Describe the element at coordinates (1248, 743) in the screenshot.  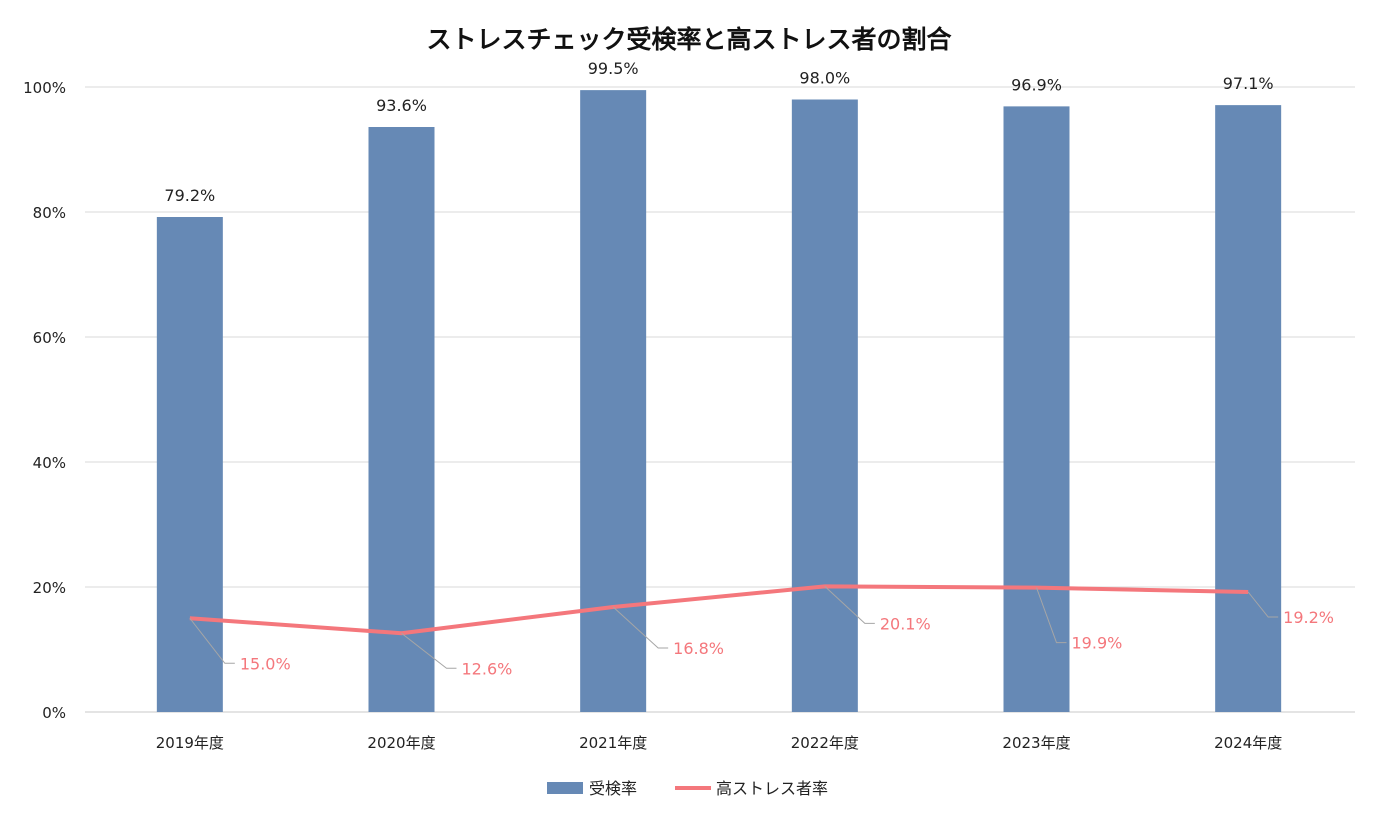
I see `x-tick-label: 2024年度` at that location.